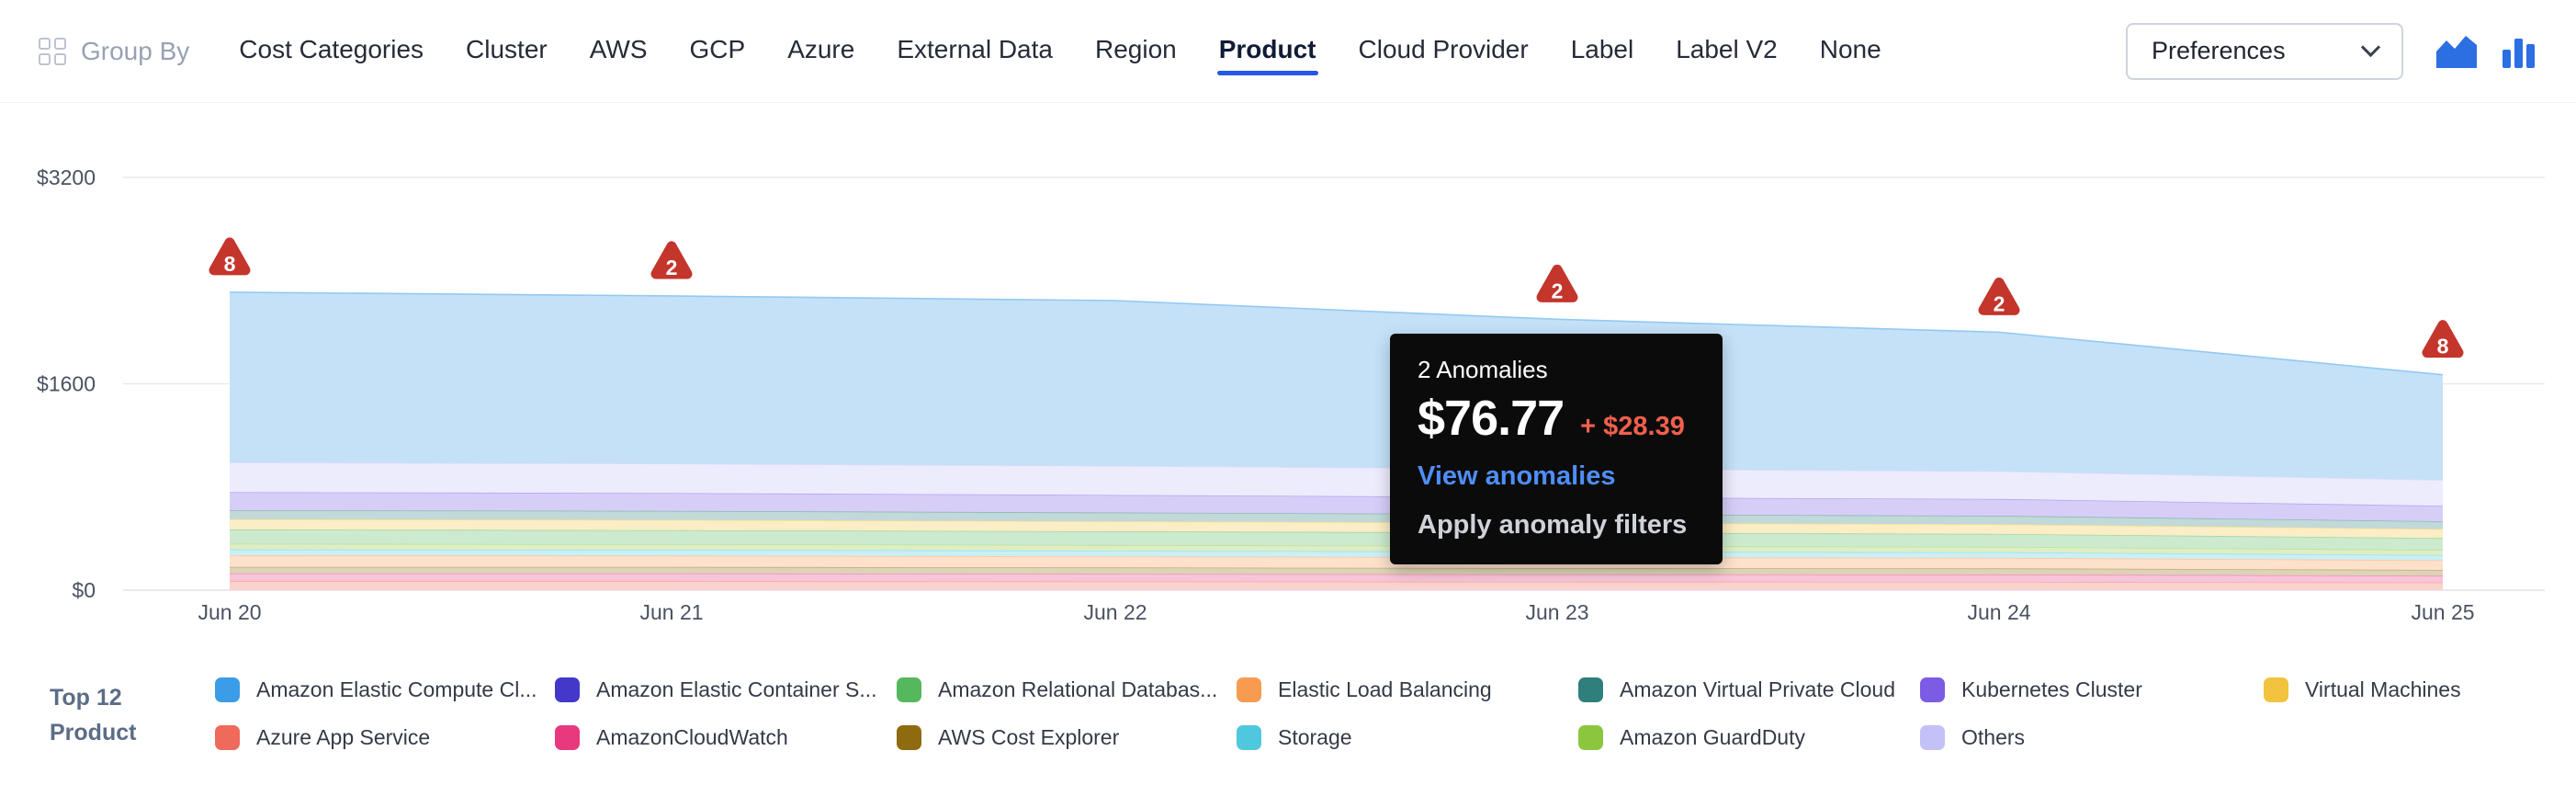 The image size is (2576, 785). What do you see at coordinates (507, 48) in the screenshot?
I see `tab-cluster: Cluster` at bounding box center [507, 48].